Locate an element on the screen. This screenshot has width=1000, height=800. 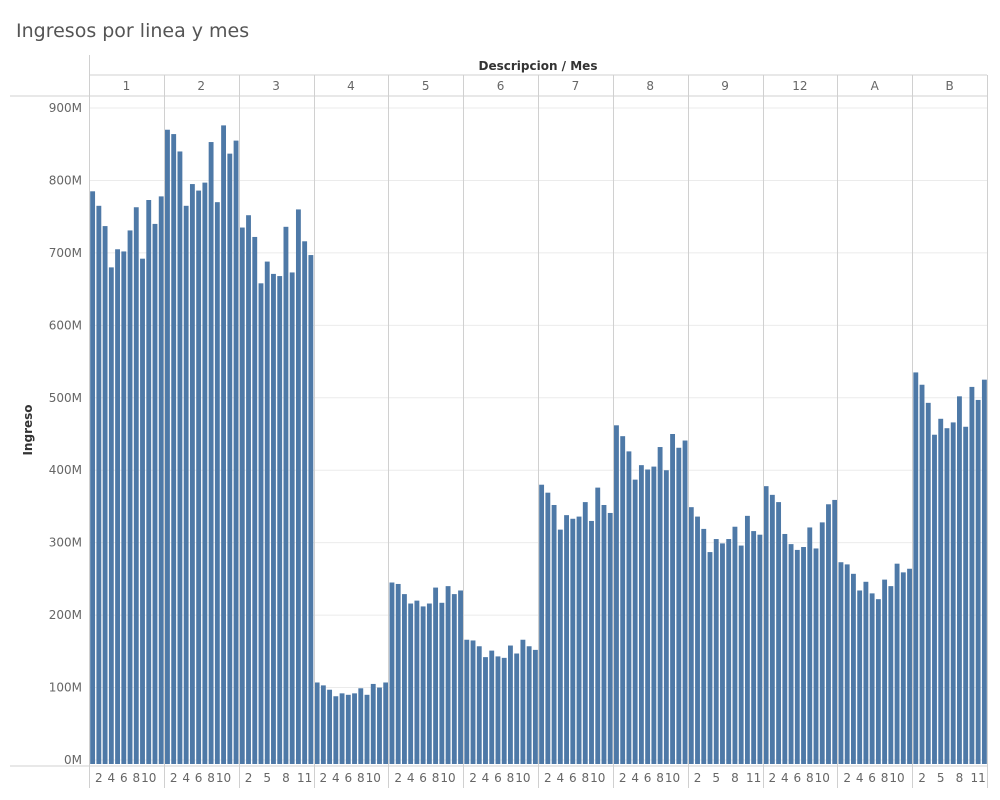
y-tick-label: 800M is located at coordinates (65, 180).